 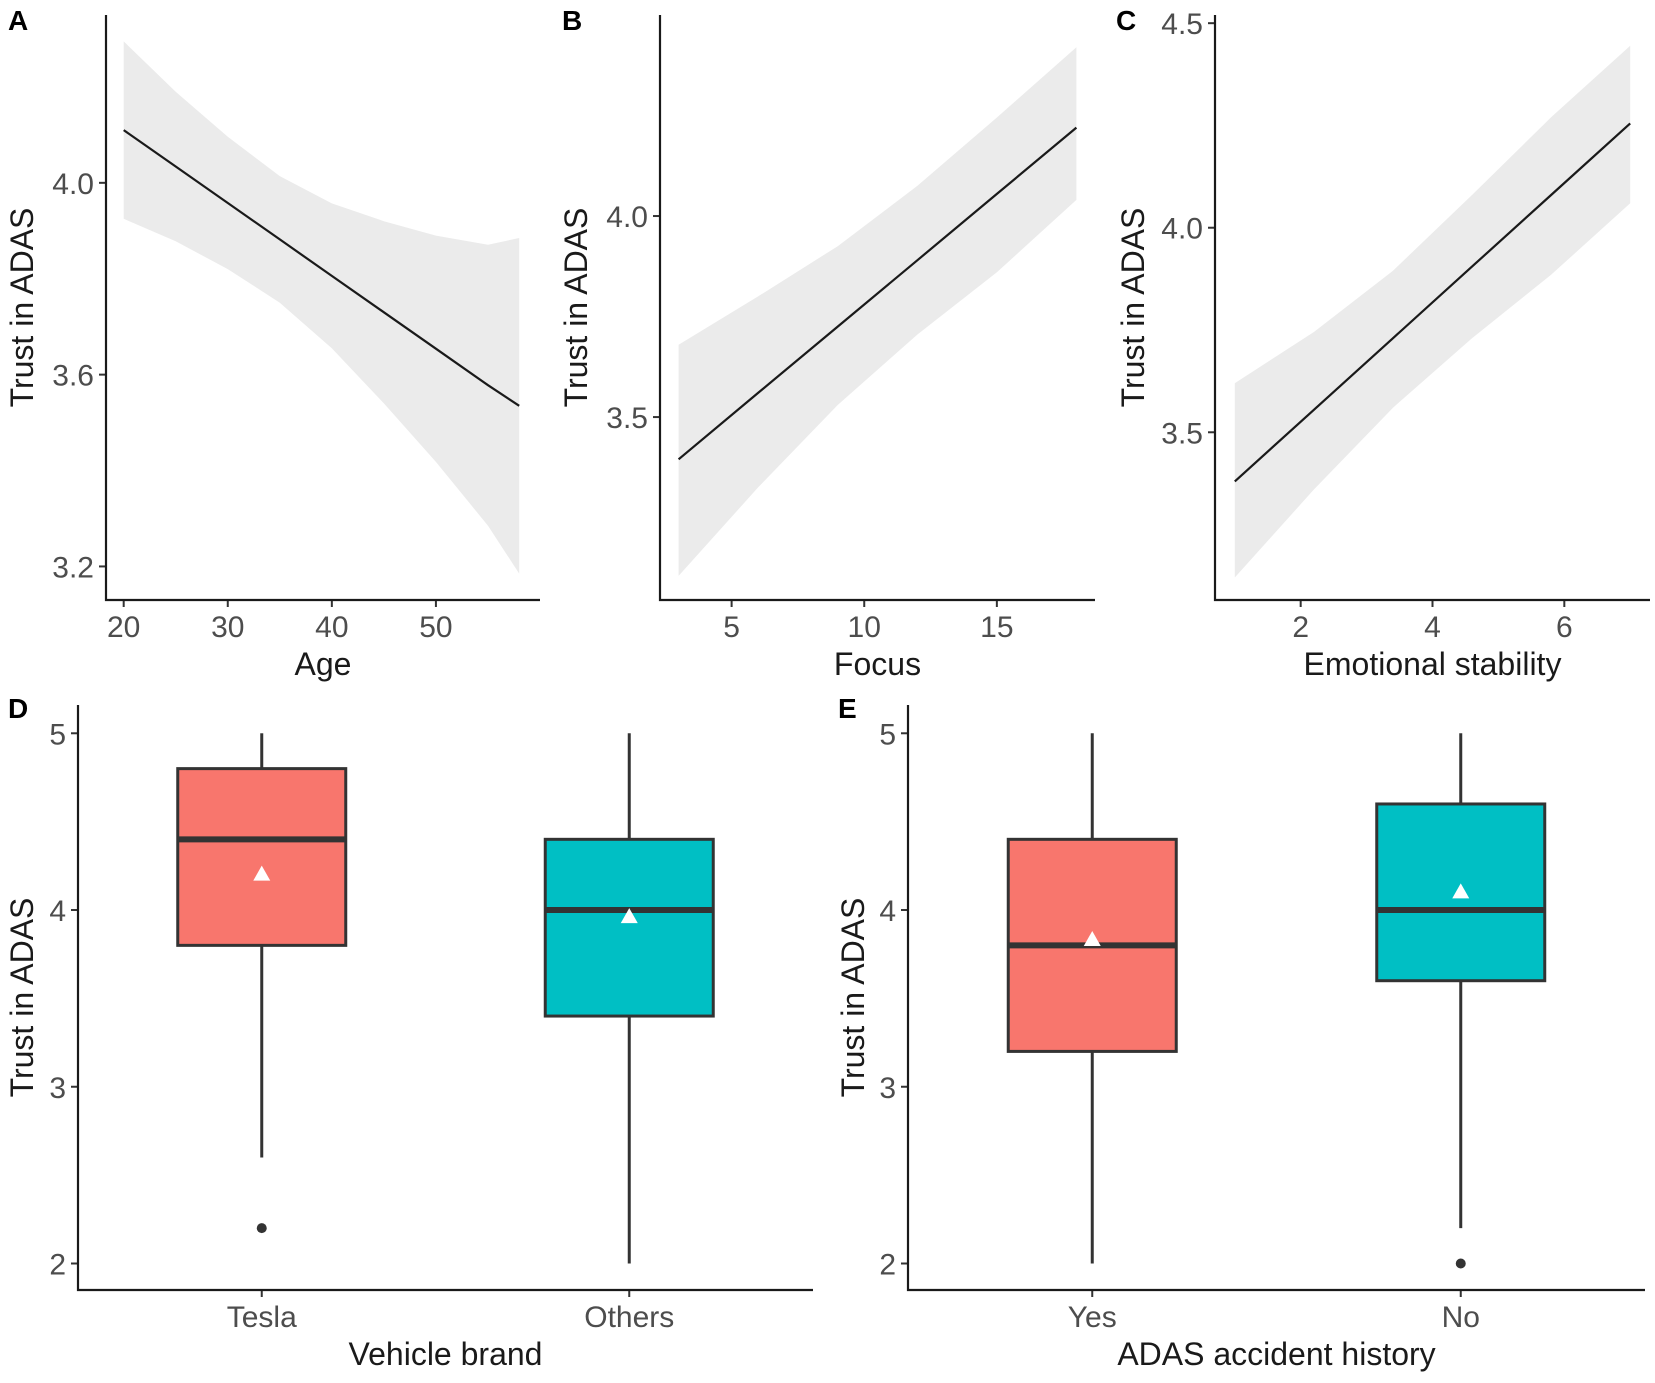 I want to click on panel-label: E, so click(x=847, y=708).